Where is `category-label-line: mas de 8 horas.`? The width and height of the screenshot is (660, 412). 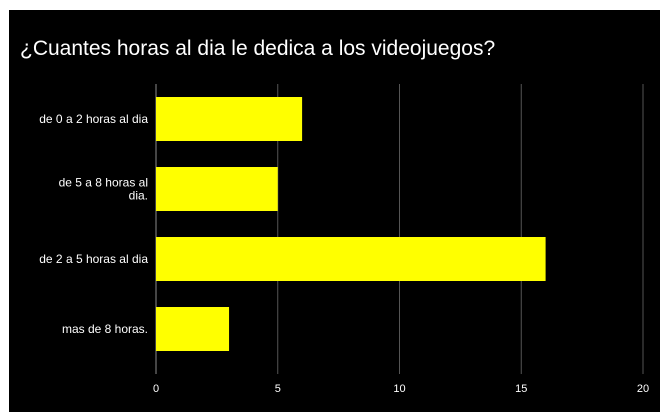 category-label-line: mas de 8 horas. is located at coordinates (105, 329).